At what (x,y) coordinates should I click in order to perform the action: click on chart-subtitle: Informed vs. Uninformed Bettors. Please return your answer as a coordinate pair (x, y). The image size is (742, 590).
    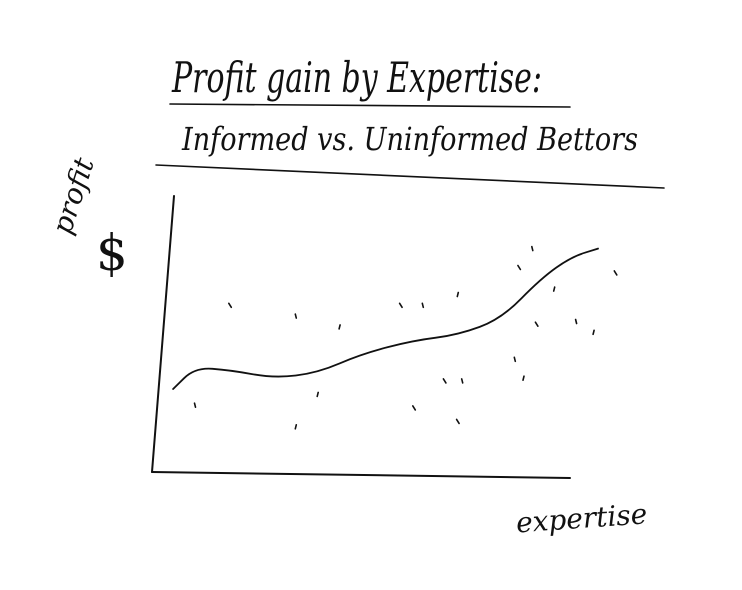
    Looking at the image, I should click on (409, 139).